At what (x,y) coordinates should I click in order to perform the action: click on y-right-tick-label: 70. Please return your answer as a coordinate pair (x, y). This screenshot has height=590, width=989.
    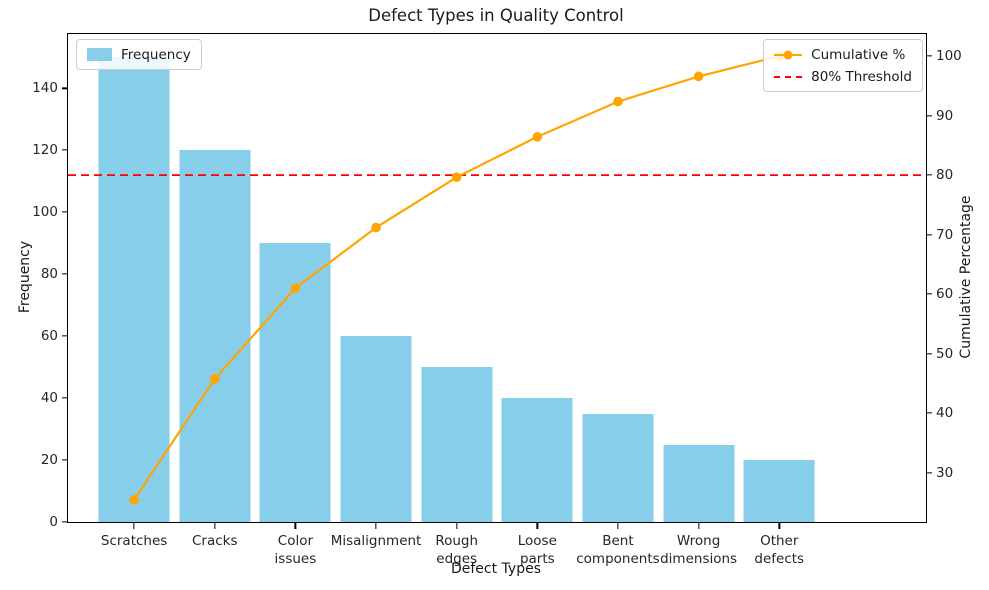
    Looking at the image, I should click on (945, 234).